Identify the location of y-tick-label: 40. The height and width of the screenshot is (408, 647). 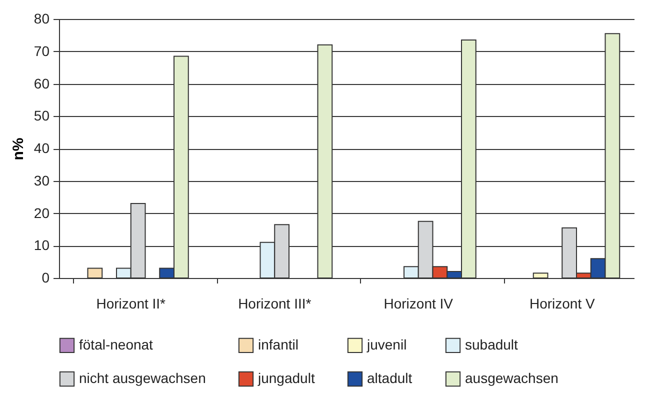
(42, 148).